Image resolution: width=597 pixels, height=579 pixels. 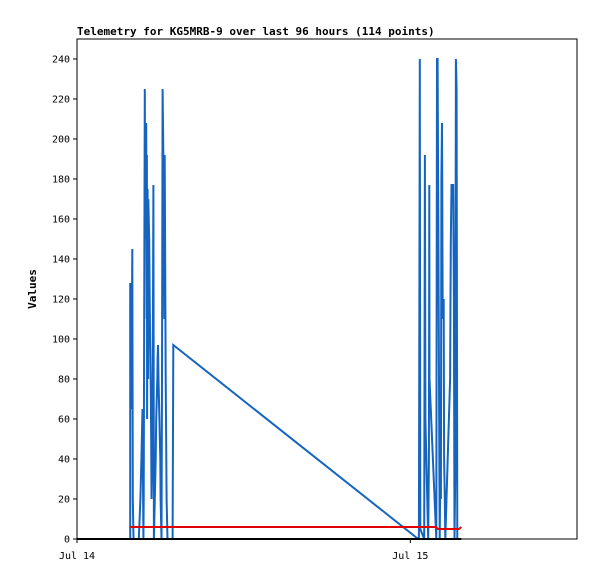 I want to click on y-axis: 0 20 40 60 80 100 120 140 160 180 200 220 240, so click(x=64, y=300).